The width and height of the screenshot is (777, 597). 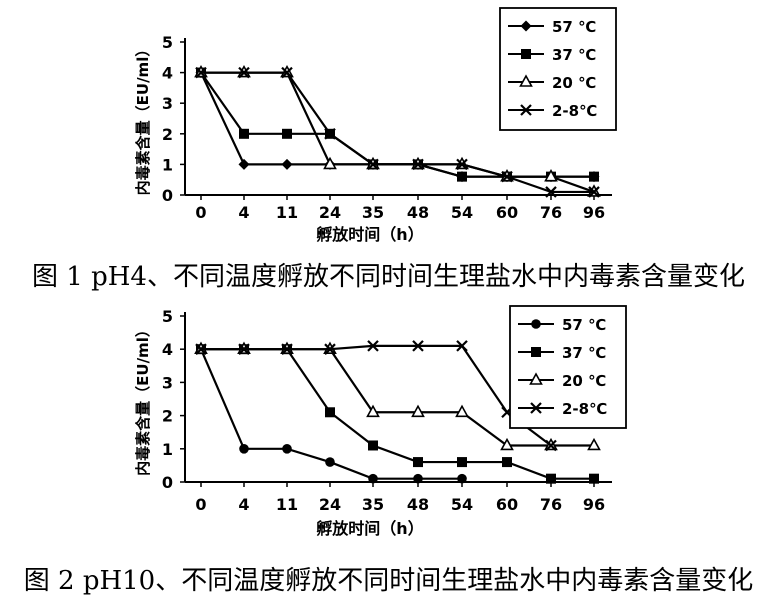 I want to click on chart-2-series-3-point-3-stroke-b, so click(x=330, y=349).